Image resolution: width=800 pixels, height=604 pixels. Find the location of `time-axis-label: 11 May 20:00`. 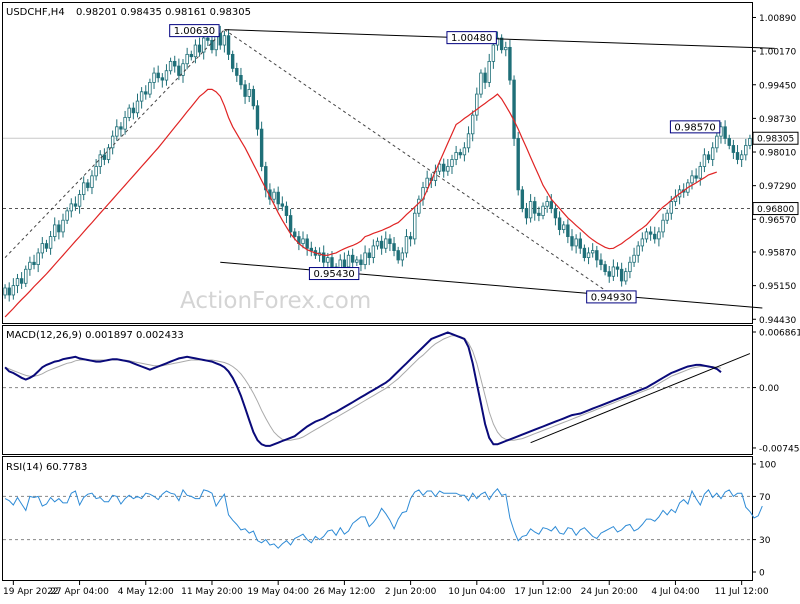

time-axis-label: 11 May 20:00 is located at coordinates (212, 592).